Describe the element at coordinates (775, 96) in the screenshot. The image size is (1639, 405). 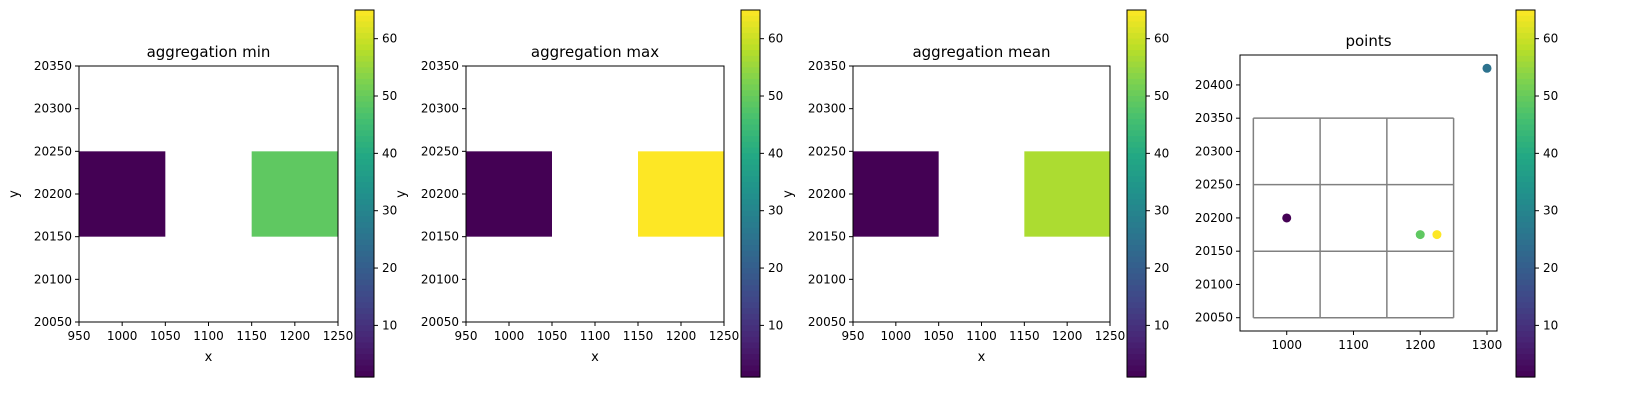
I see `colorbar-tick-label-5: 50` at that location.